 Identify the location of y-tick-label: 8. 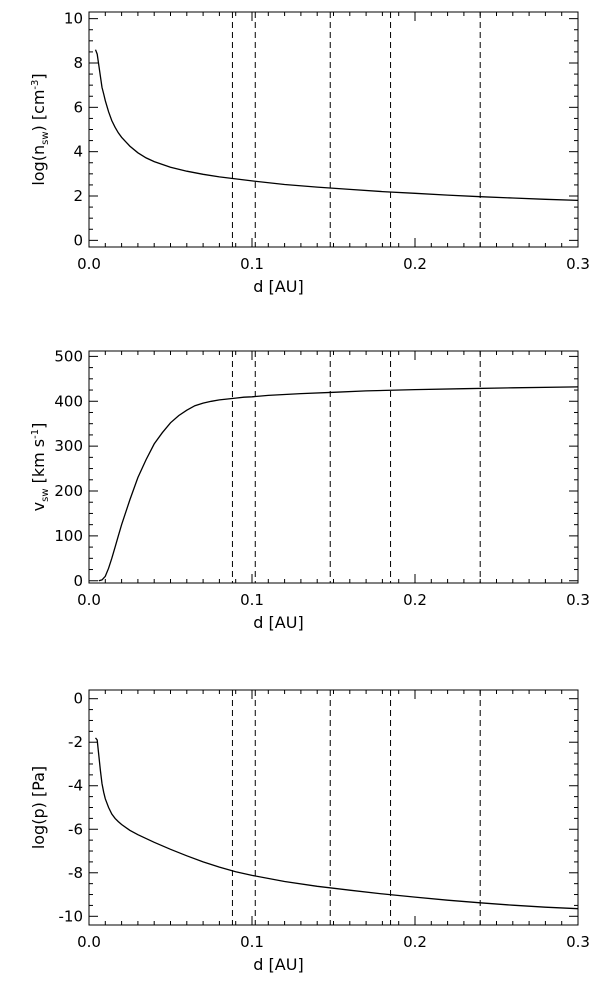
(78, 63).